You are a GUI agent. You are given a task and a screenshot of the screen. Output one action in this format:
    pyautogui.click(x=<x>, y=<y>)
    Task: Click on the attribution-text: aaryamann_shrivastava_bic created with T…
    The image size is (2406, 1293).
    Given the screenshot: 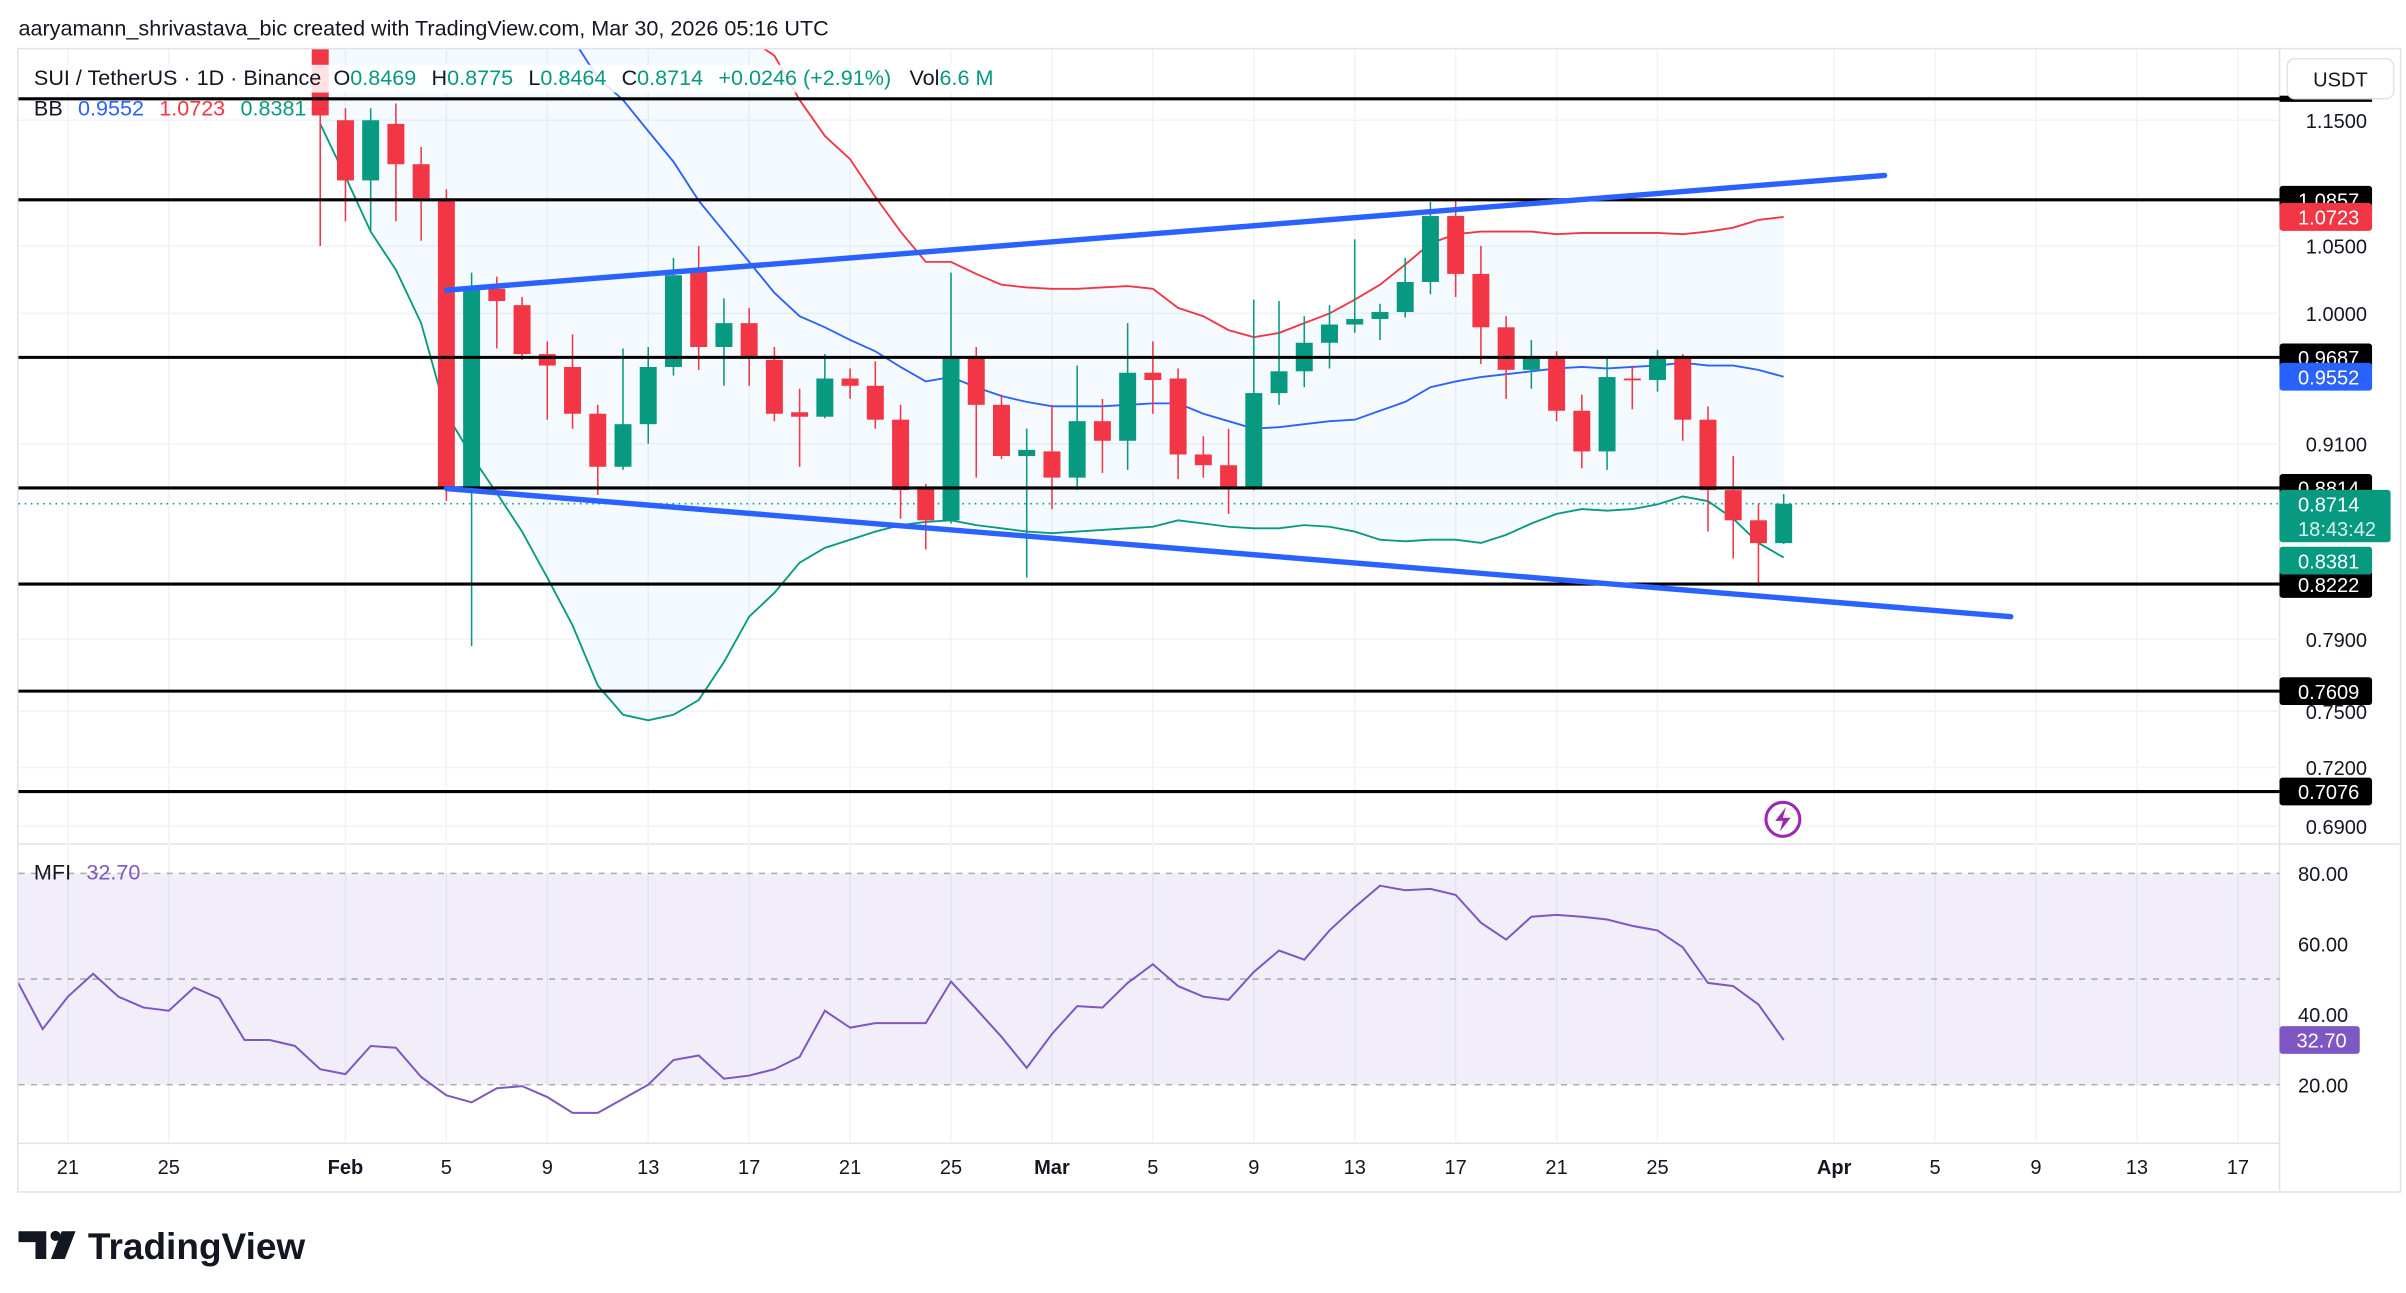 What is the action you would take?
    pyautogui.click(x=424, y=27)
    